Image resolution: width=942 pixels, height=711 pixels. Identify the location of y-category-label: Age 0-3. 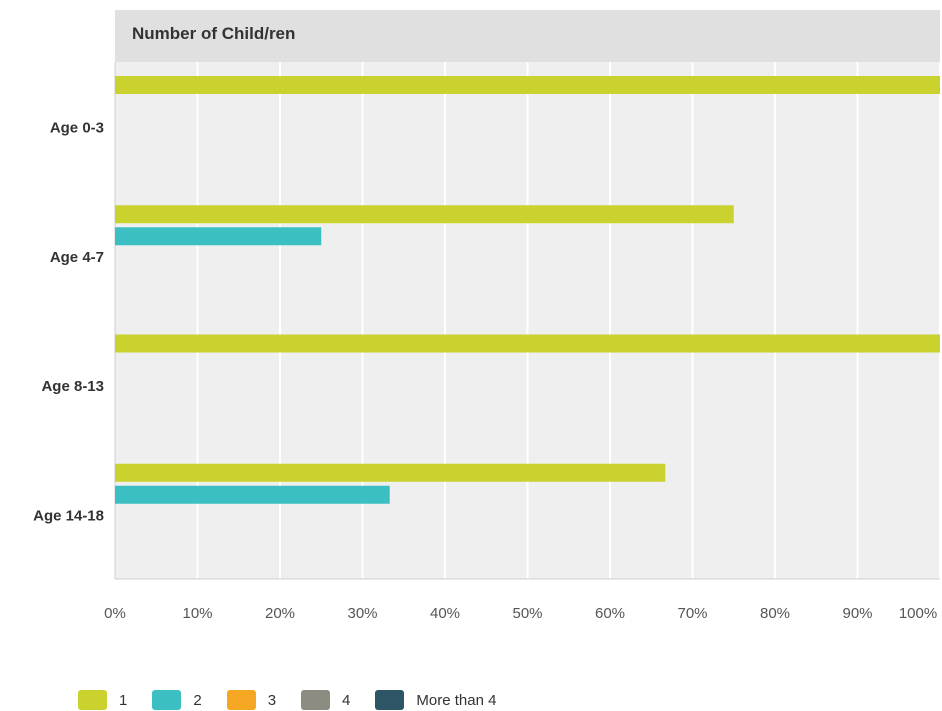
(77, 128).